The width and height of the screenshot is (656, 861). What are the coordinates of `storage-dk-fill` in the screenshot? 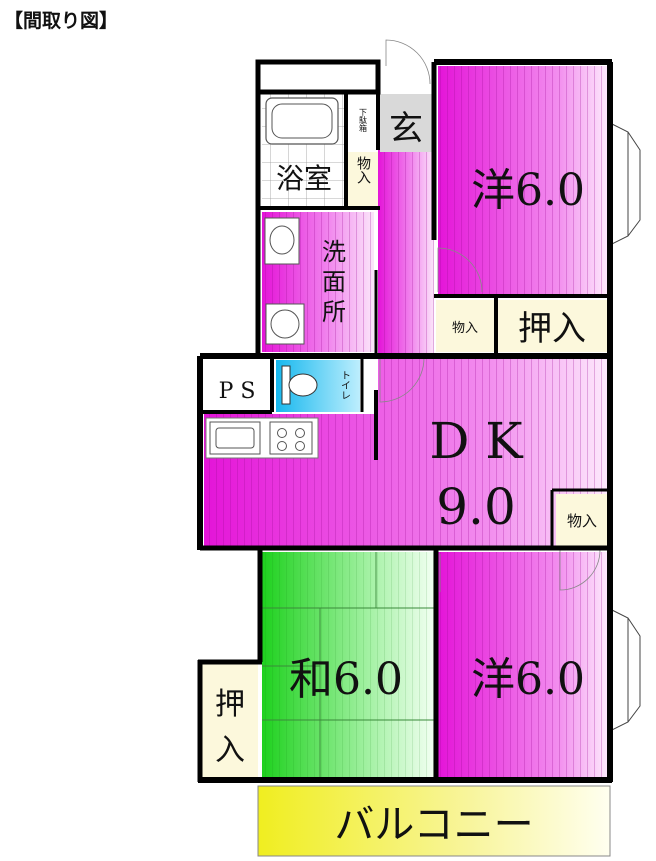 It's located at (582, 520).